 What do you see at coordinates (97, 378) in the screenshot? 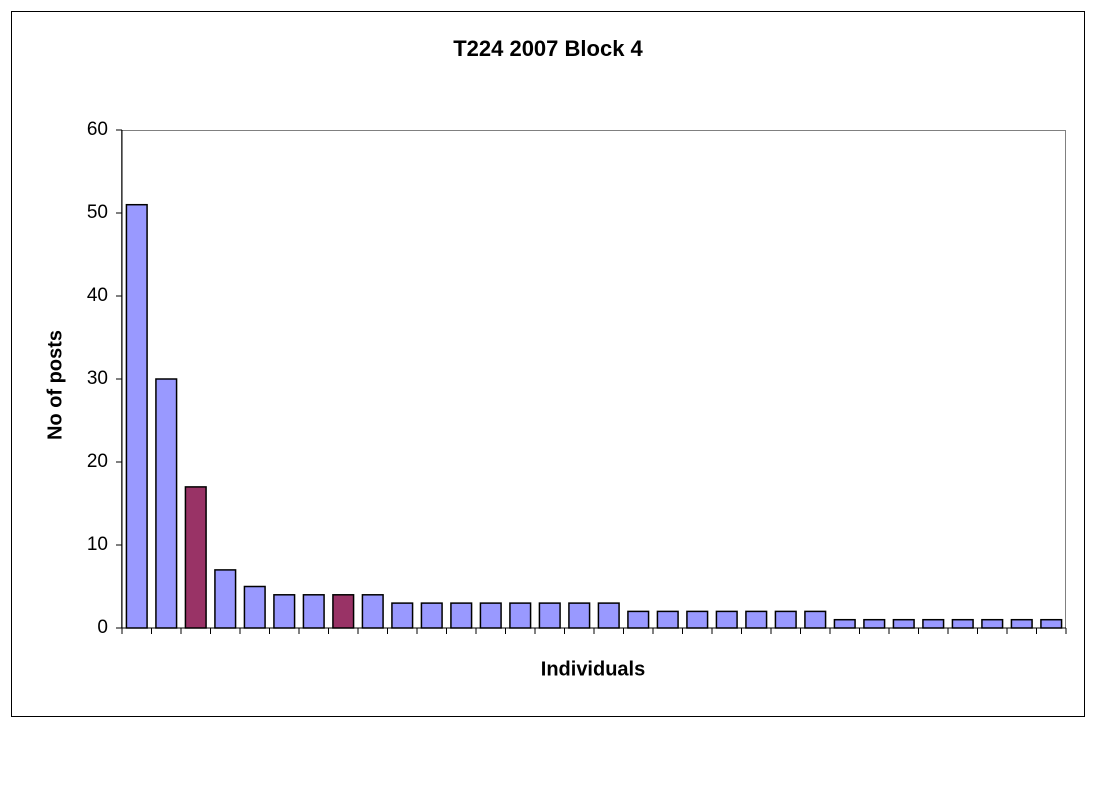
I see `y-tick-label: 30` at bounding box center [97, 378].